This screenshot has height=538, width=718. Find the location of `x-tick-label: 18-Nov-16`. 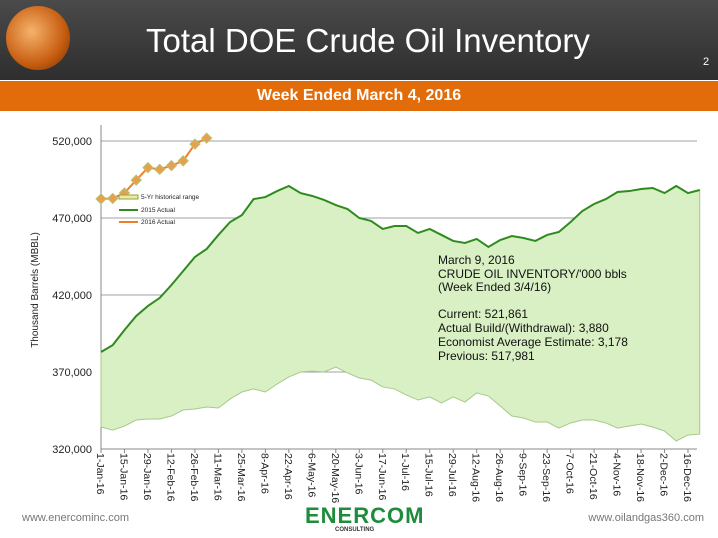

x-tick-label: 18-Nov-16 is located at coordinates (640, 477).